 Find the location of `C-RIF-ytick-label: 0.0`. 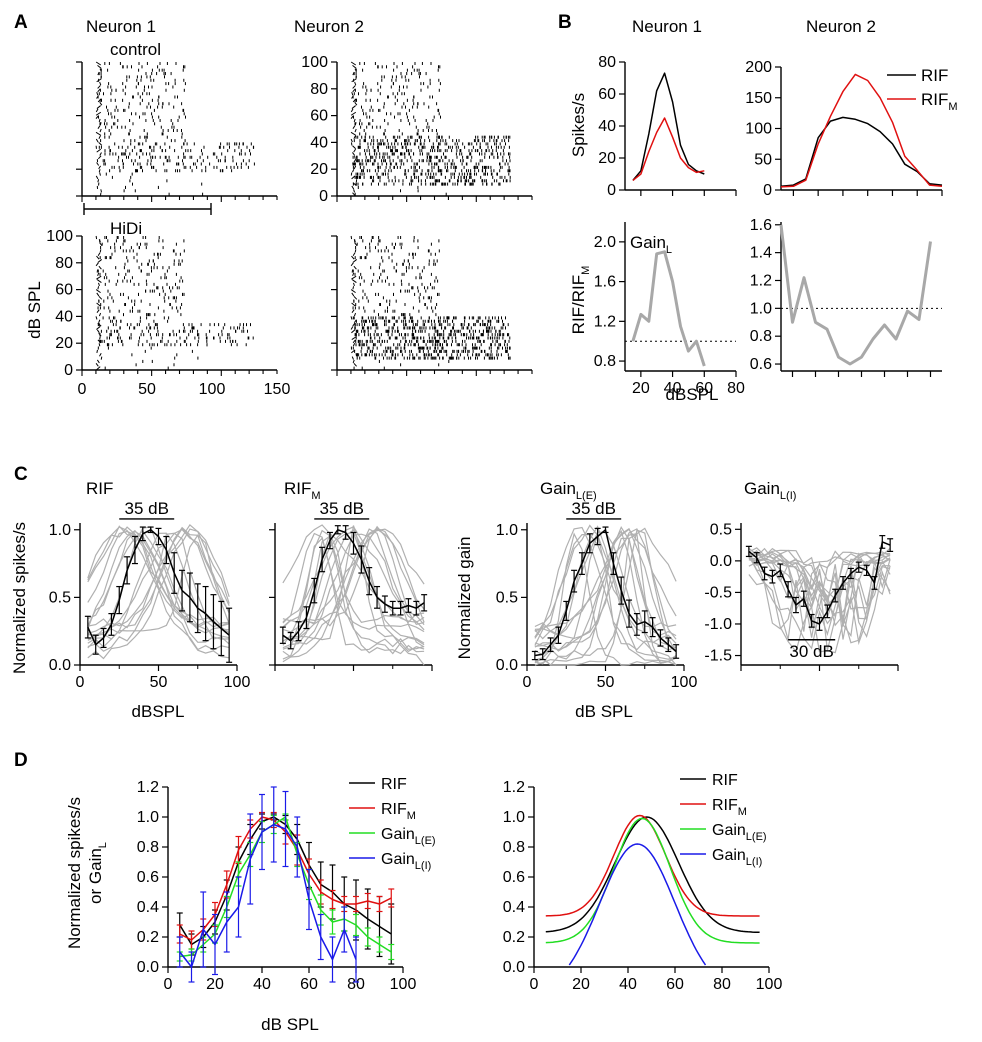

C-RIF-ytick-label: 0.0 is located at coordinates (60, 665).